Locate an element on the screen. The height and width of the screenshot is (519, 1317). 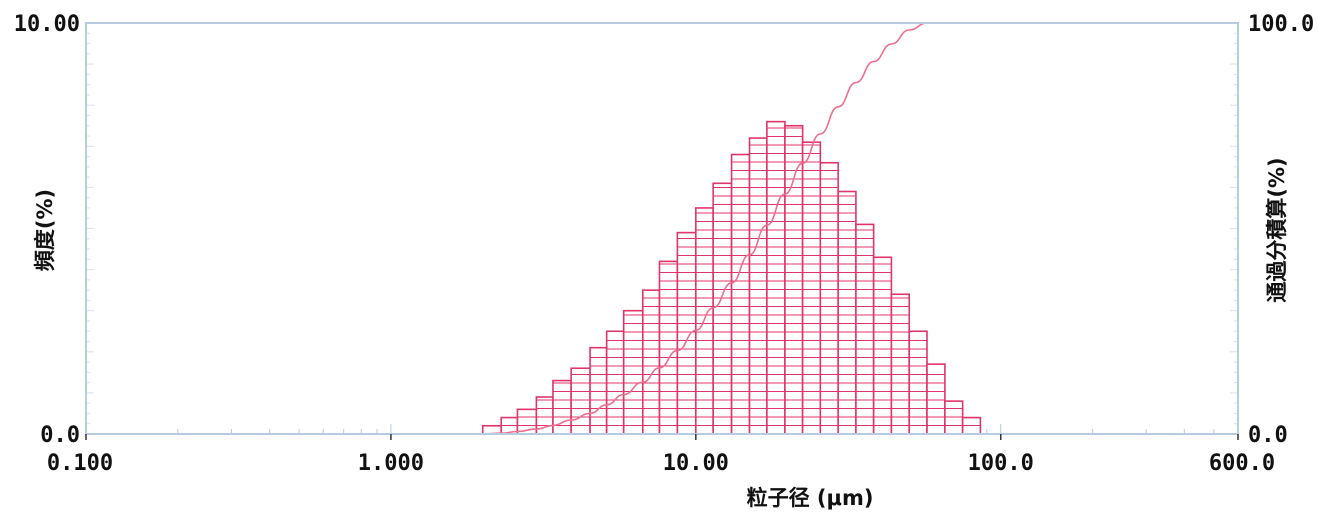
y-left-tick-label: 0.0 is located at coordinates (60, 435).